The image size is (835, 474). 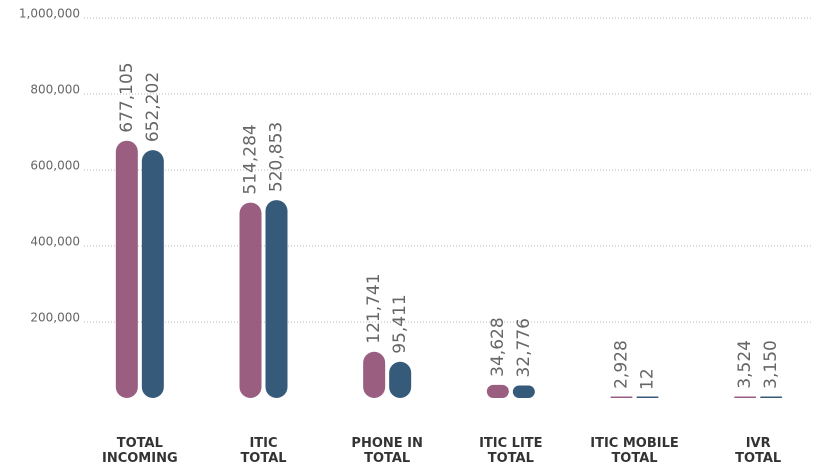 What do you see at coordinates (511, 451) in the screenshot?
I see `x-tick-label: ITIC LITE TOTAL` at bounding box center [511, 451].